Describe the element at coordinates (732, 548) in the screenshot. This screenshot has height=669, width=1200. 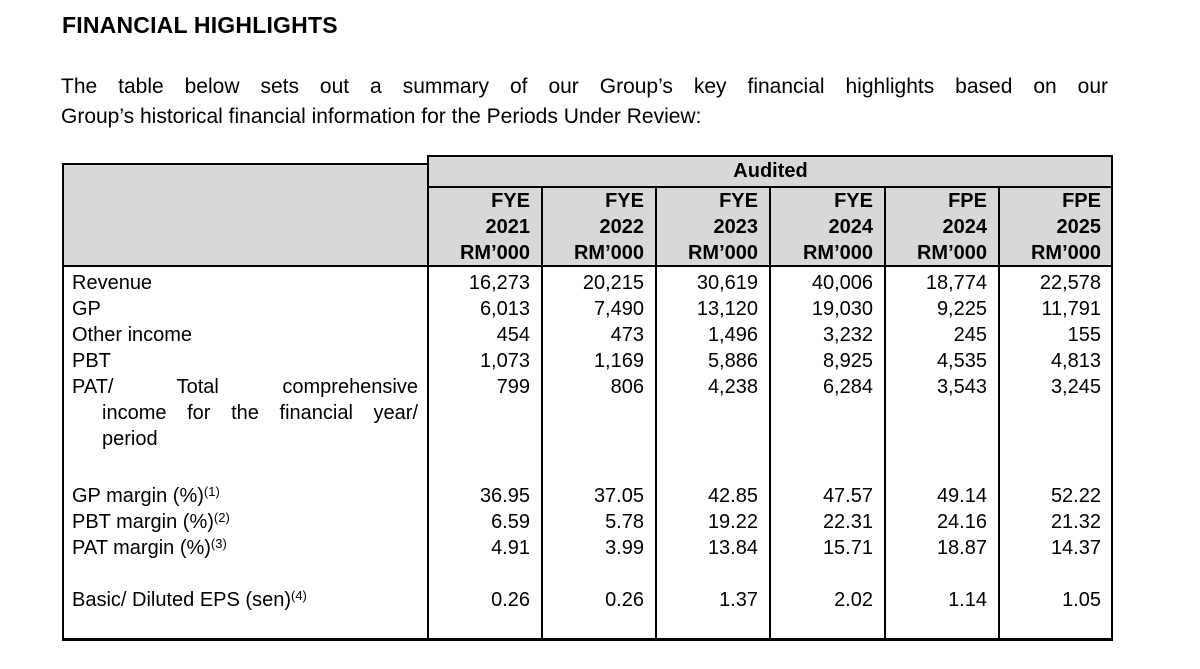
I see `table-cell: 13.84` at that location.